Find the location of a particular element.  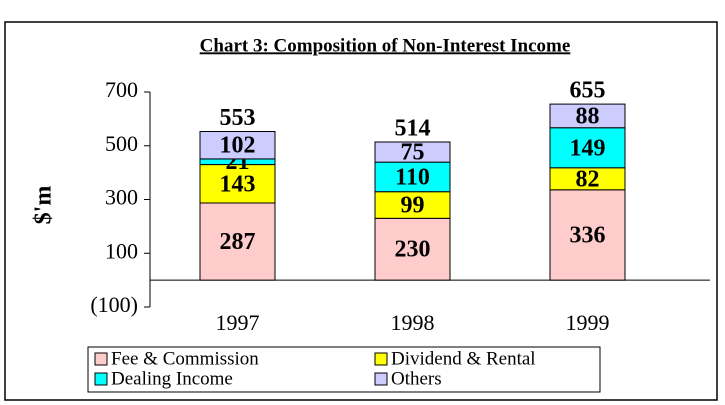

data-label: 230 is located at coordinates (413, 250).